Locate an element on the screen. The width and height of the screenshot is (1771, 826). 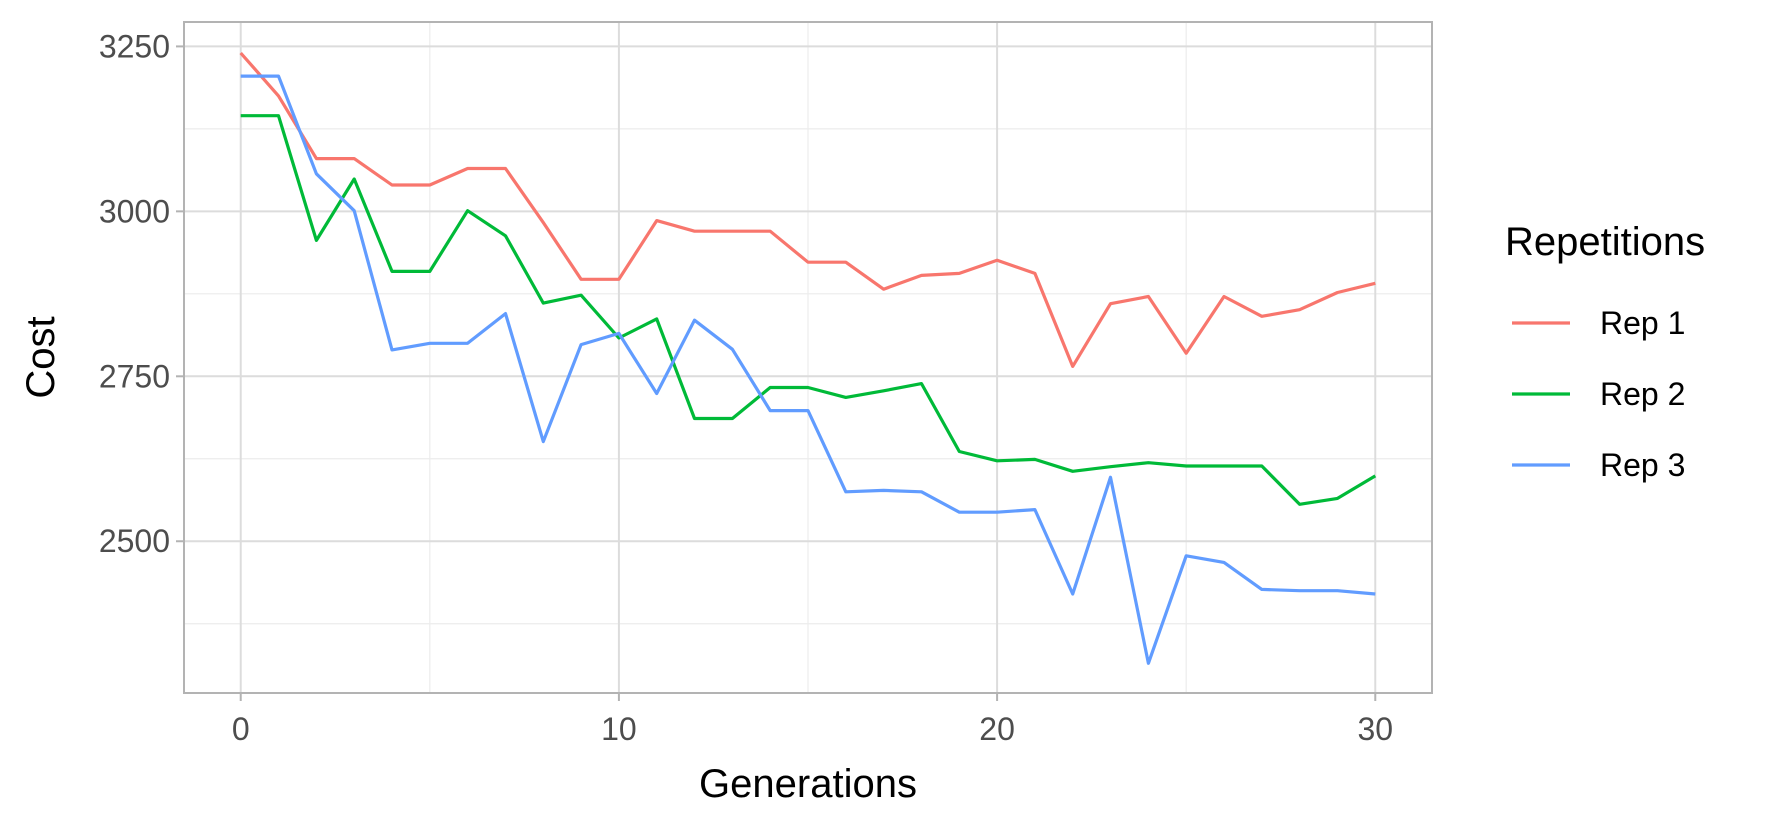
legend-label-rep-1: Rep 1 is located at coordinates (1642, 323).